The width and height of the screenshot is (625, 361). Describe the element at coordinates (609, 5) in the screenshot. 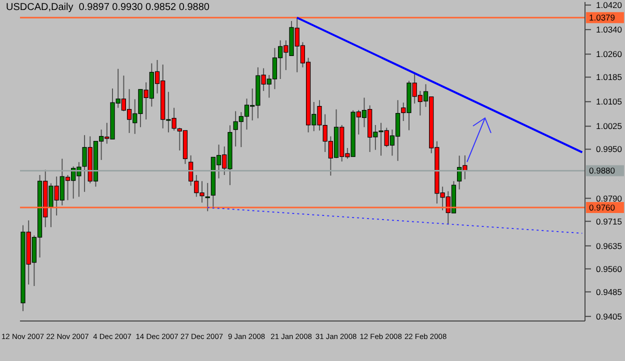

I see `y-tick-label: 1.0420` at that location.